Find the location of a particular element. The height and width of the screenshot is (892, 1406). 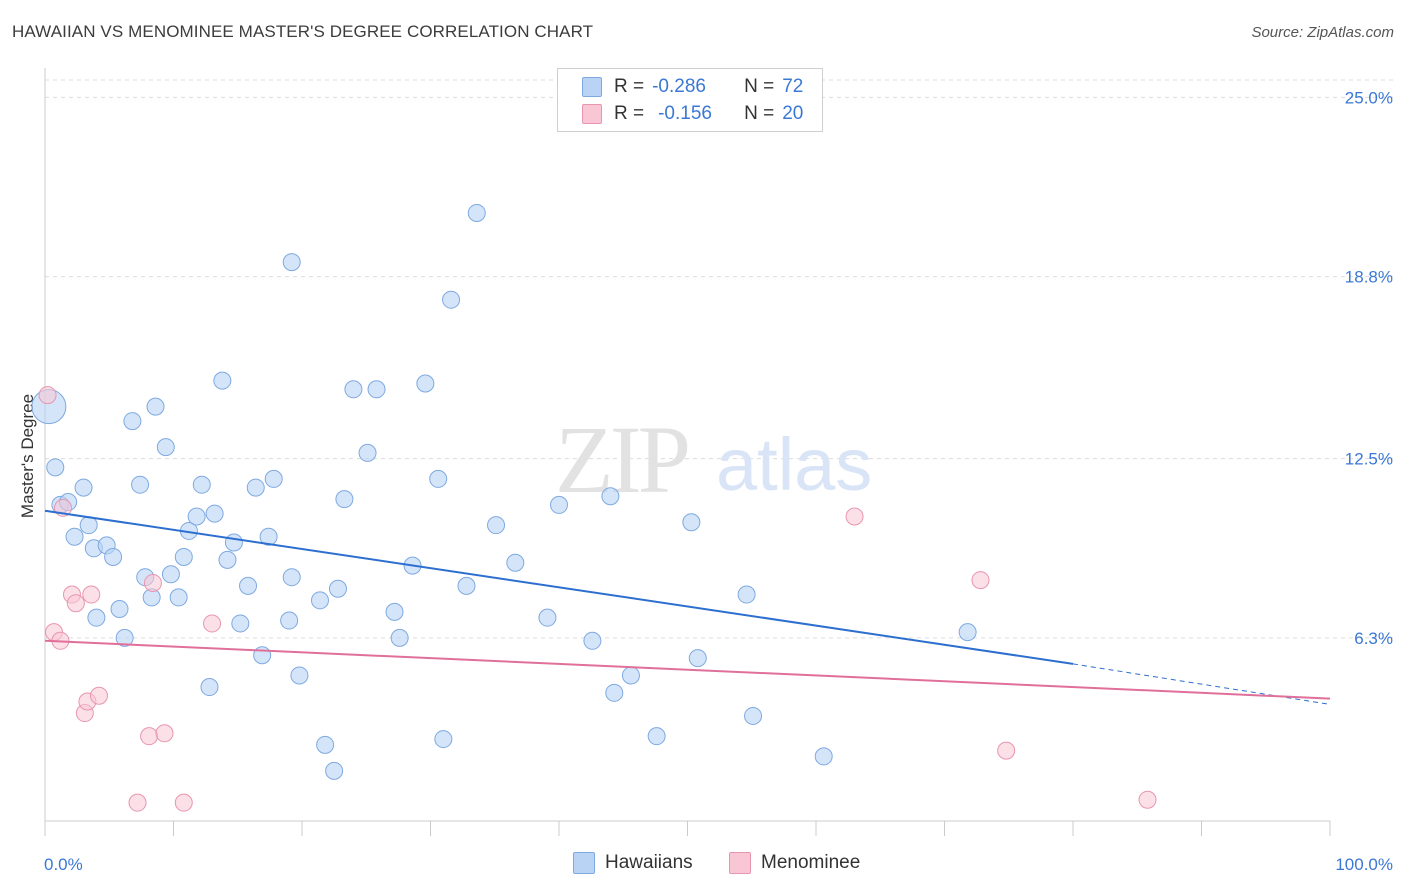

y-tick-label: 25.0% is located at coordinates (1369, 97).